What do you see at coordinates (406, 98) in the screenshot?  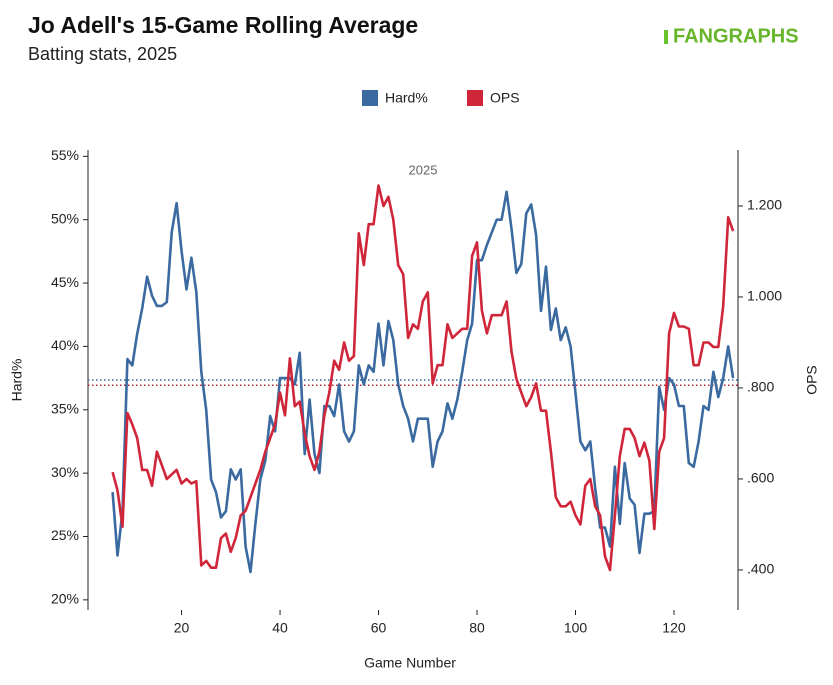 I see `legend-label: Hard%` at bounding box center [406, 98].